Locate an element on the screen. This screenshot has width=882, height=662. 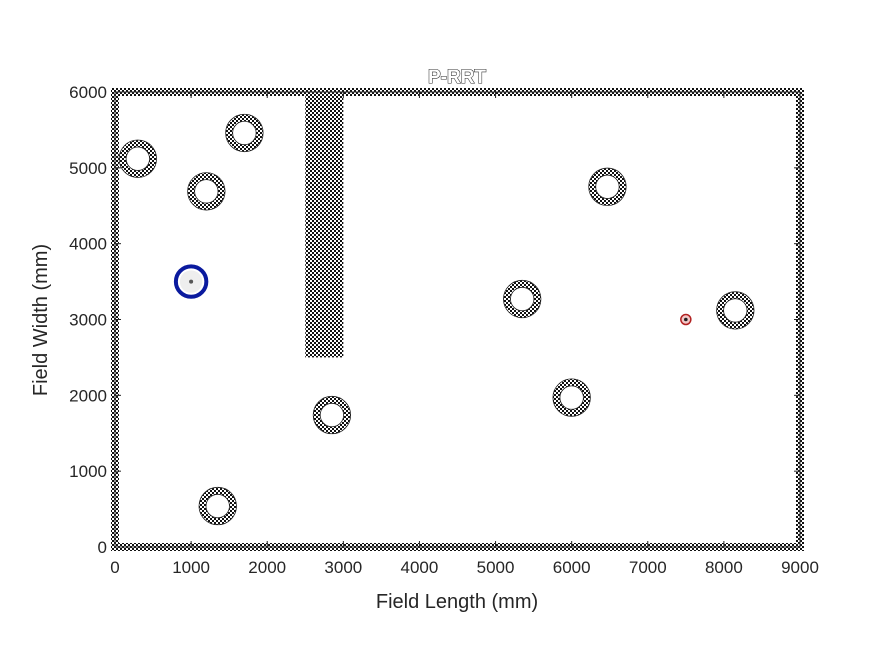
y-axis-label: Field Width (mm) is located at coordinates (41, 320).